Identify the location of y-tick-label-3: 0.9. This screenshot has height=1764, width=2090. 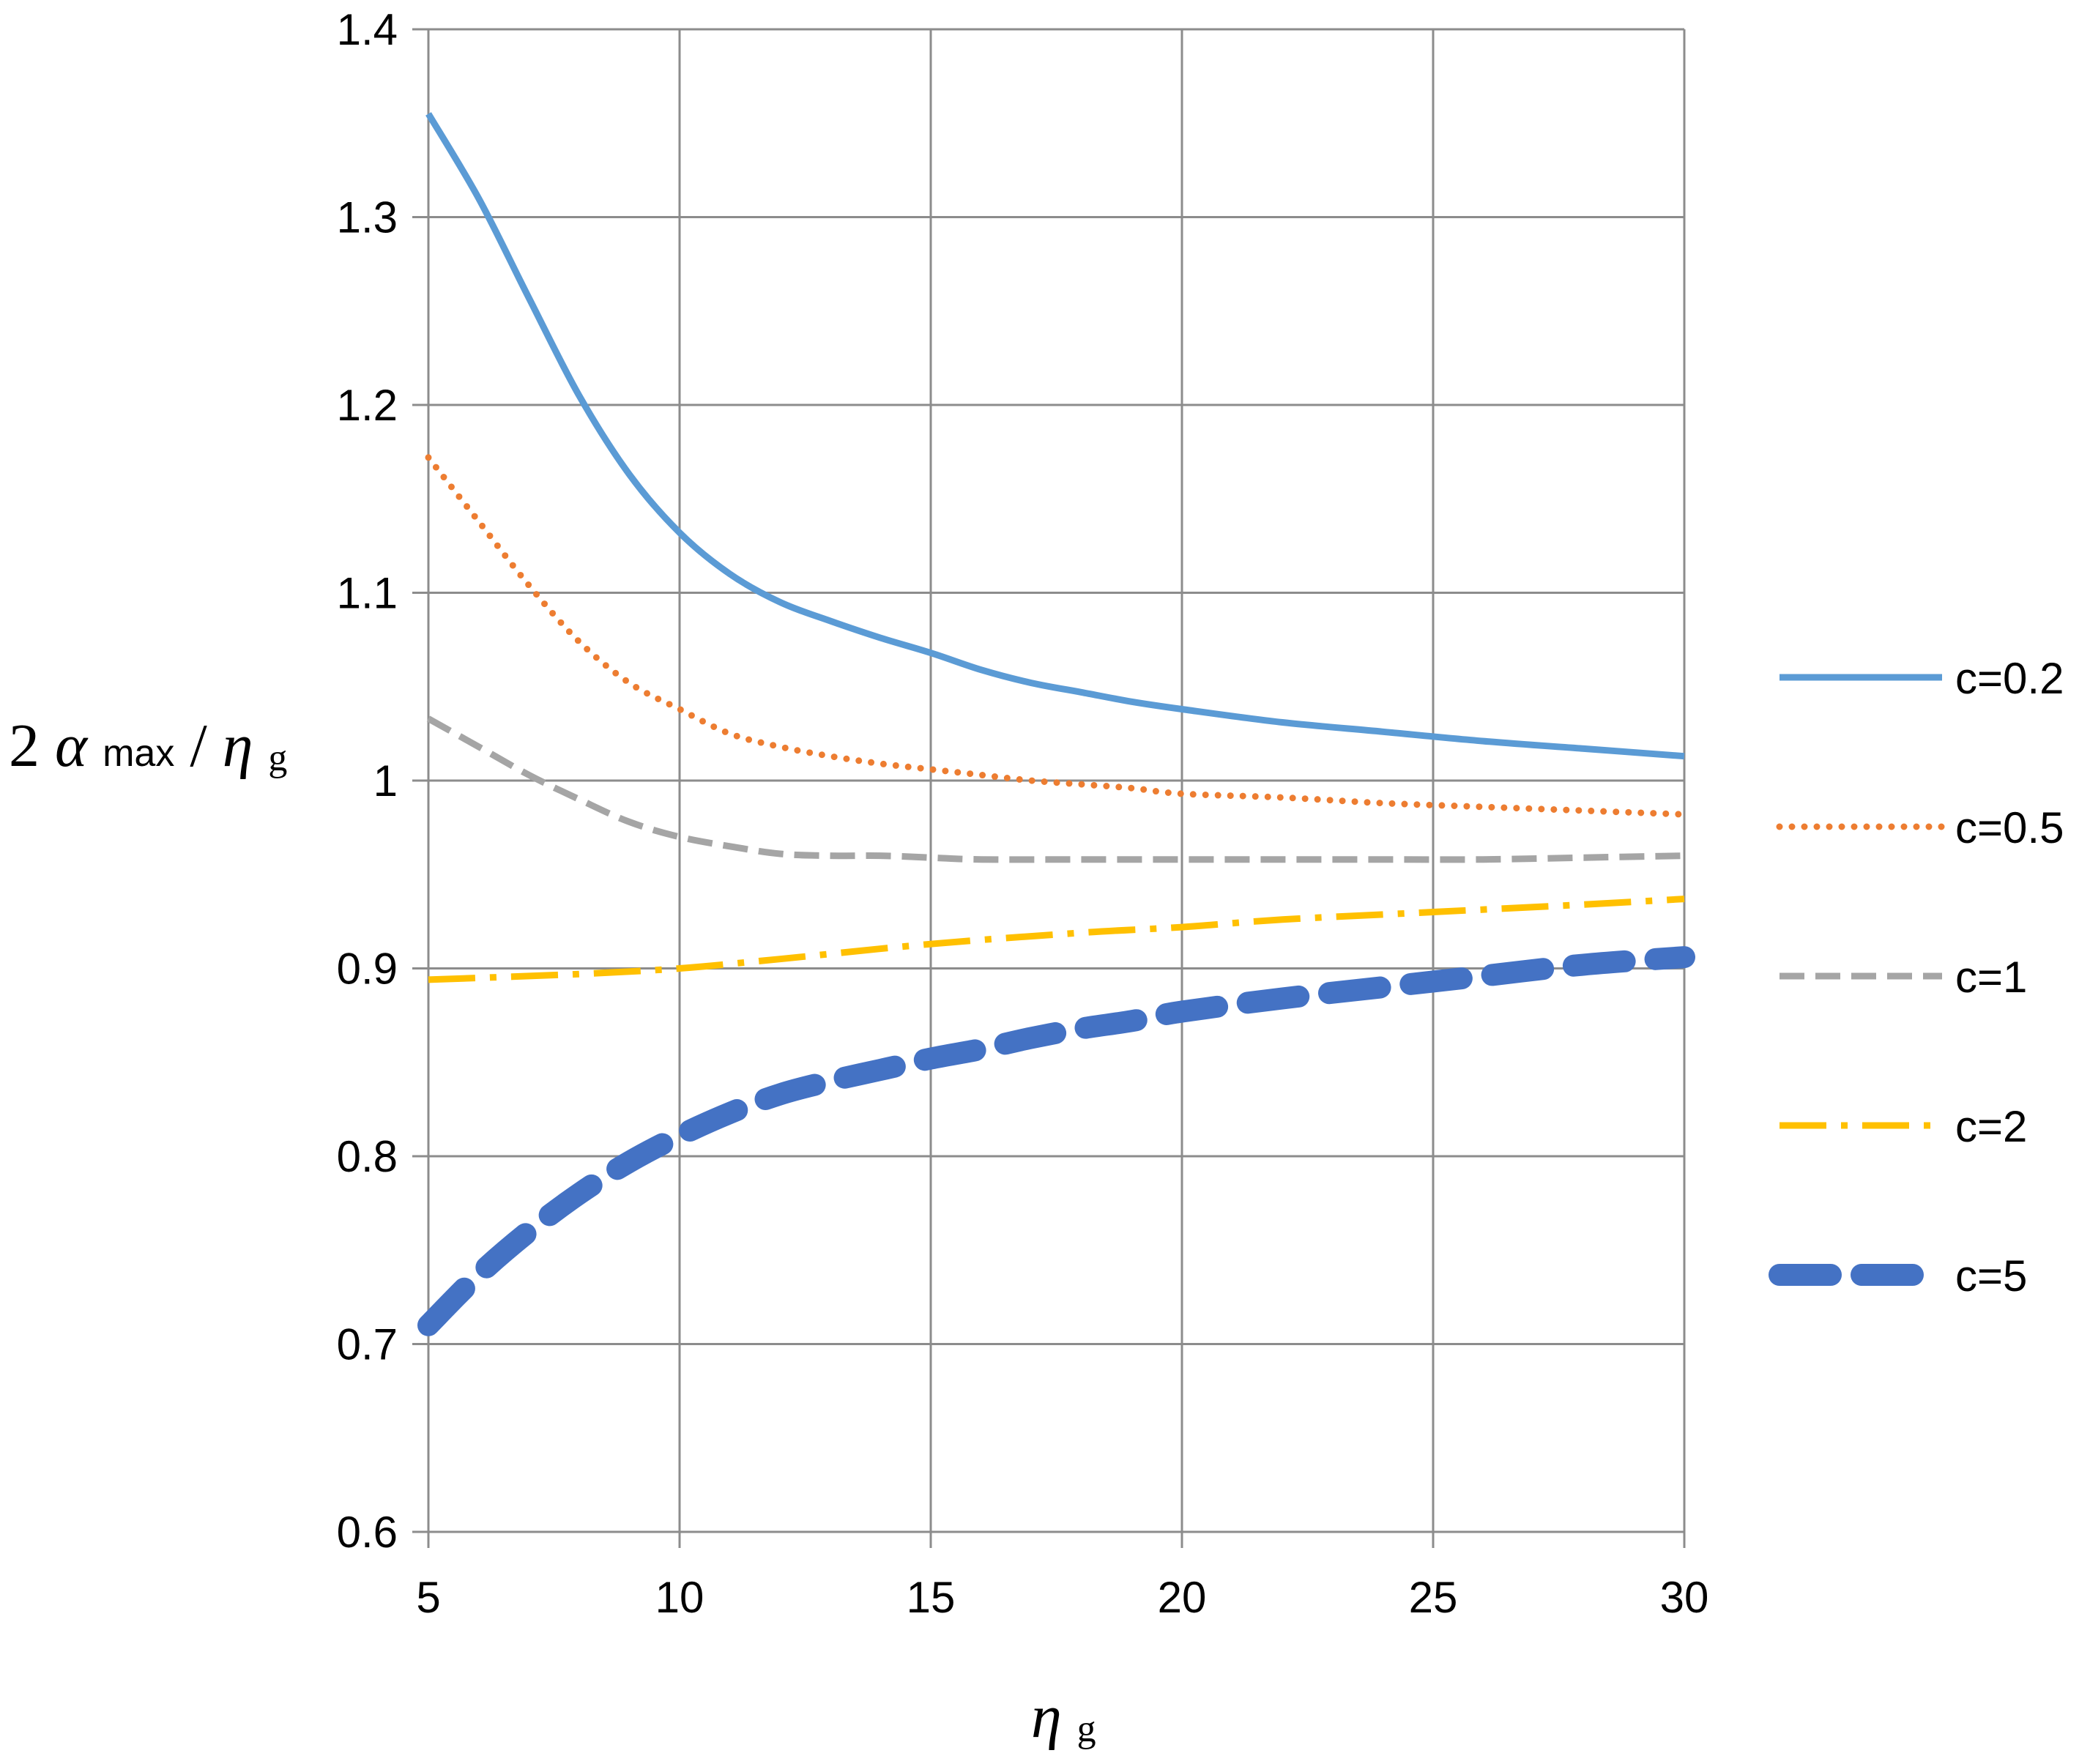
(367, 969).